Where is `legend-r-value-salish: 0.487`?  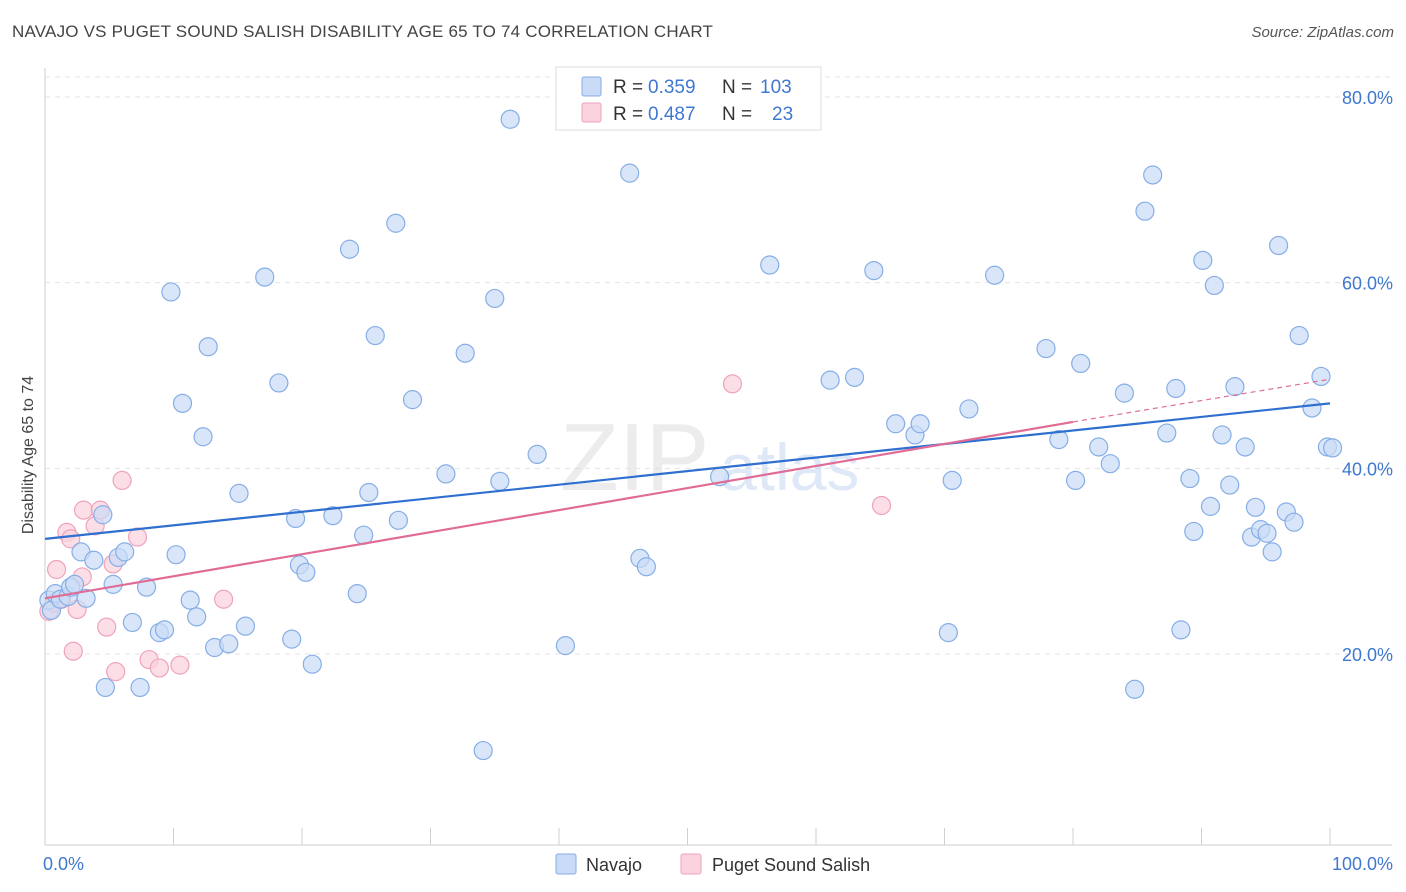
legend-r-value-salish: 0.487 is located at coordinates (672, 114).